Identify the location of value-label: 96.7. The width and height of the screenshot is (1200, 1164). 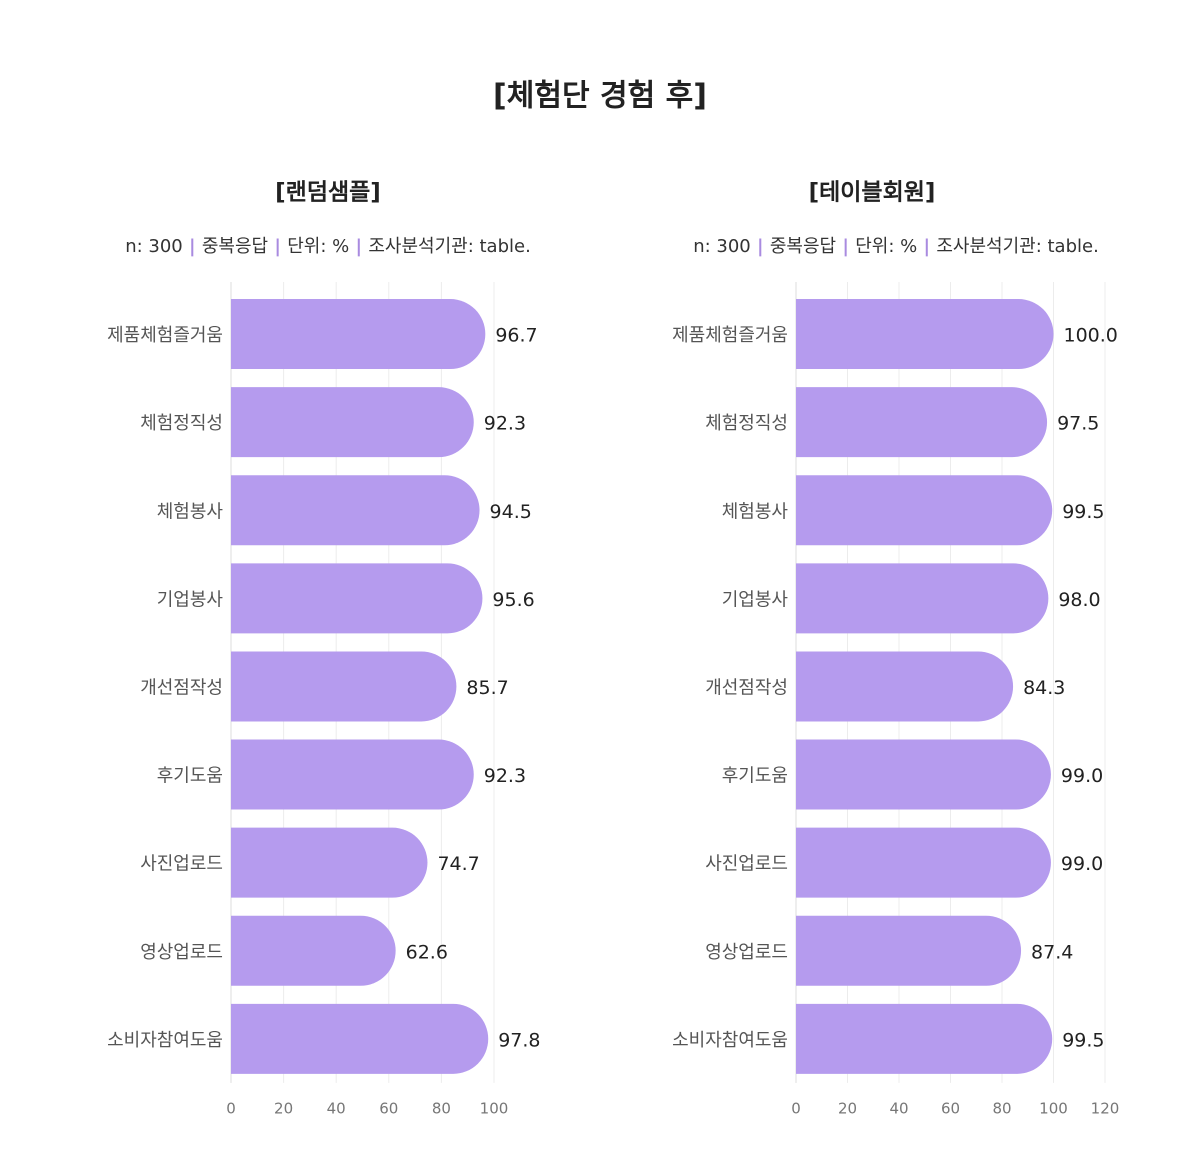
(516, 336).